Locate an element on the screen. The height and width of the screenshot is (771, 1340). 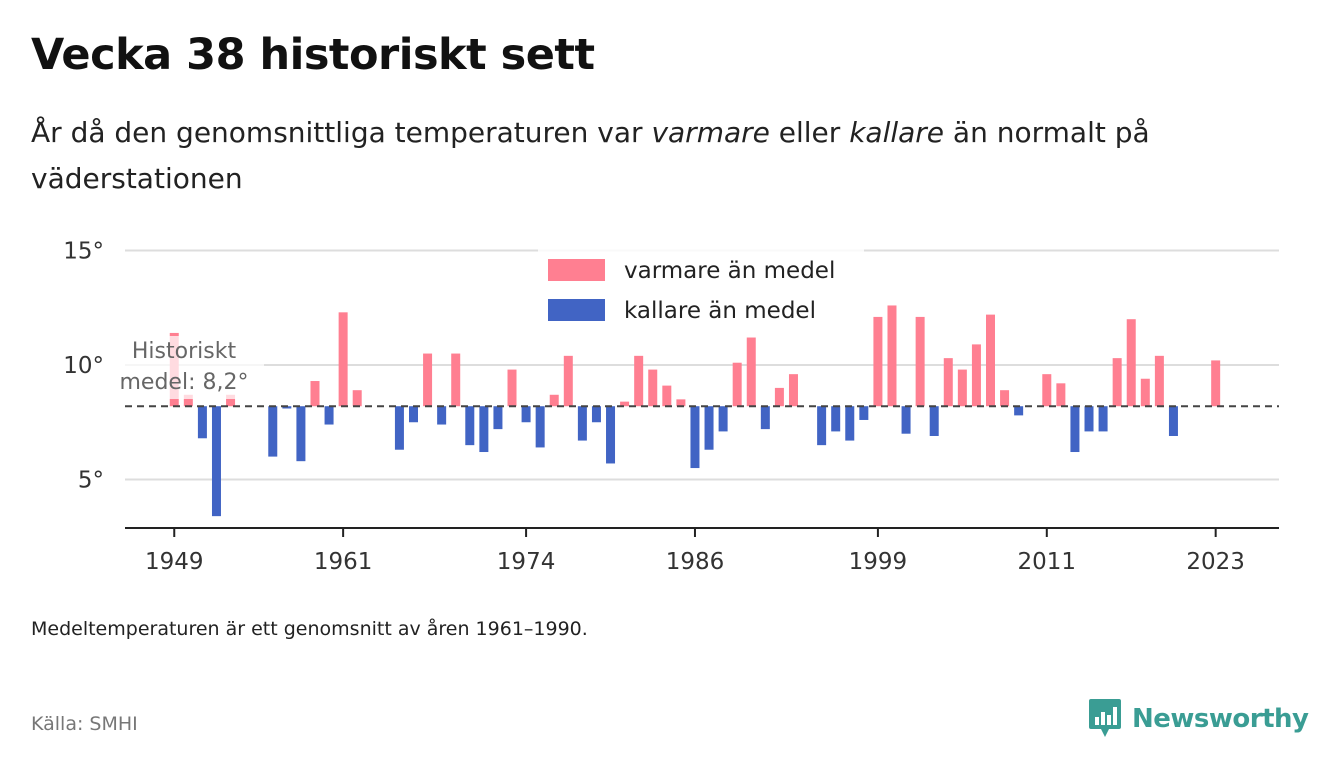
legend: varmare än medel kallare än medel is located at coordinates (701, 287).